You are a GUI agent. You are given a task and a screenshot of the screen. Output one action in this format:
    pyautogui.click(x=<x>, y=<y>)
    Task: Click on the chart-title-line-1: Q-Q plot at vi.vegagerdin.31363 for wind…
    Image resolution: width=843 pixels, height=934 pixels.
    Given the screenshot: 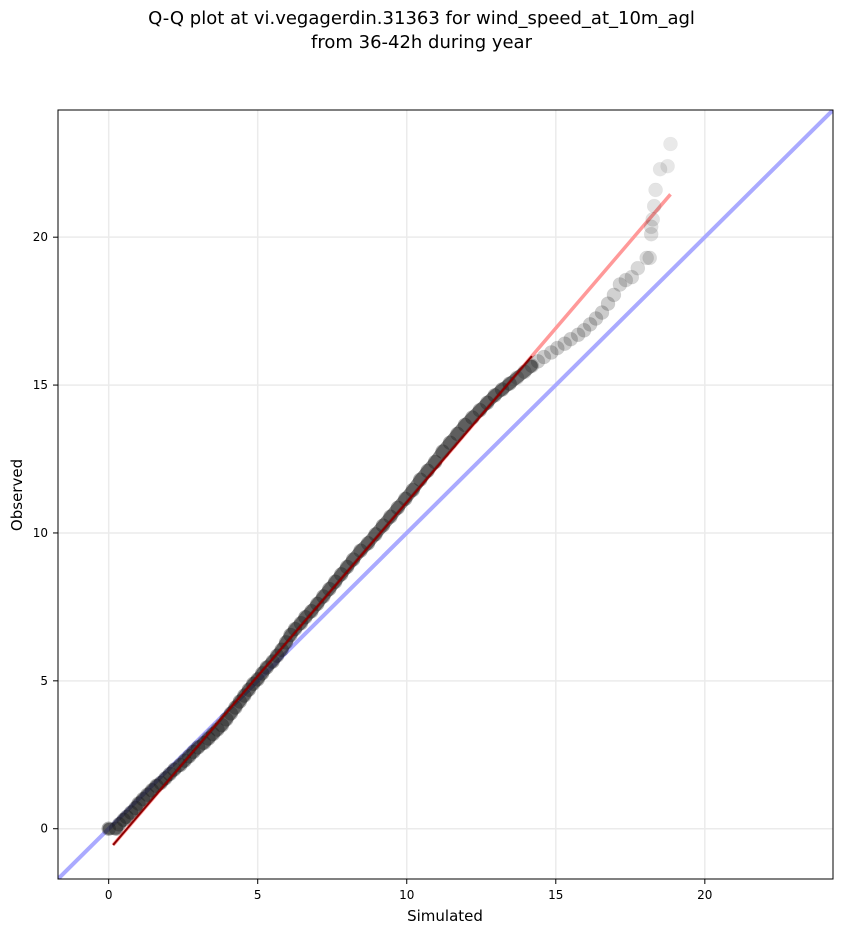 What is the action you would take?
    pyautogui.click(x=421, y=18)
    